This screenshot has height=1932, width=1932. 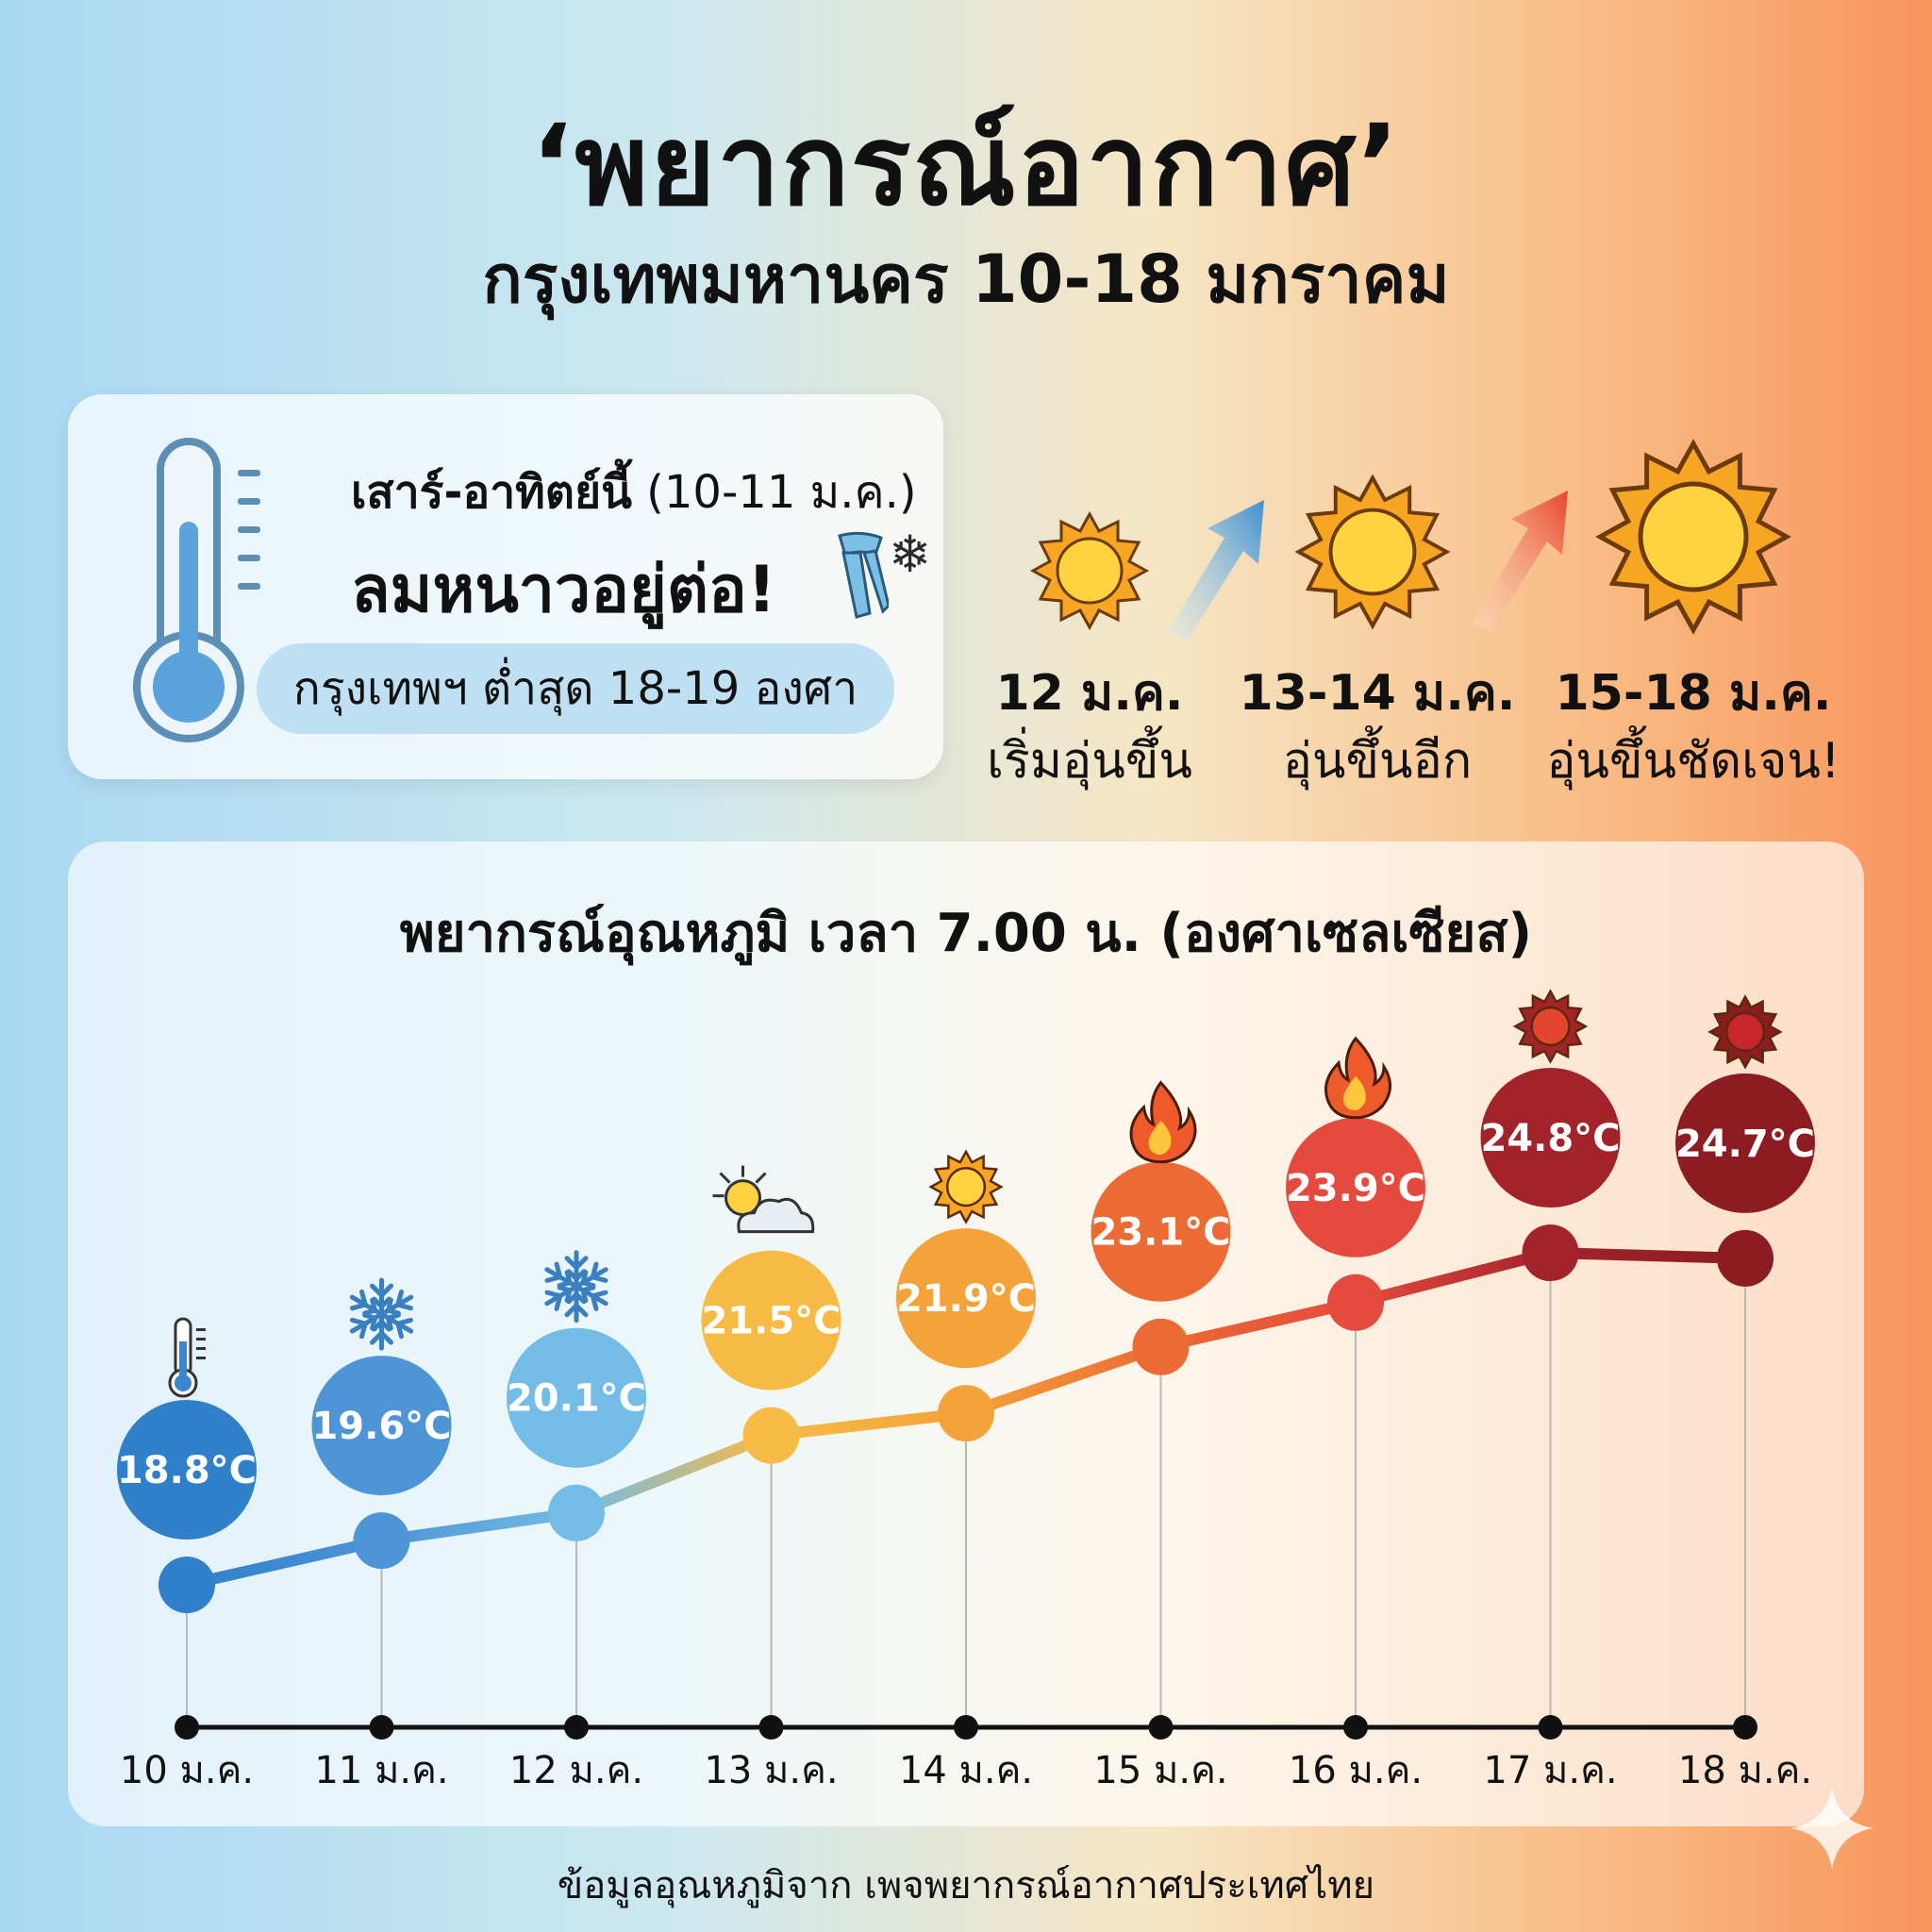 I want to click on x-tick-label: 10 ม.ค., so click(x=187, y=1770).